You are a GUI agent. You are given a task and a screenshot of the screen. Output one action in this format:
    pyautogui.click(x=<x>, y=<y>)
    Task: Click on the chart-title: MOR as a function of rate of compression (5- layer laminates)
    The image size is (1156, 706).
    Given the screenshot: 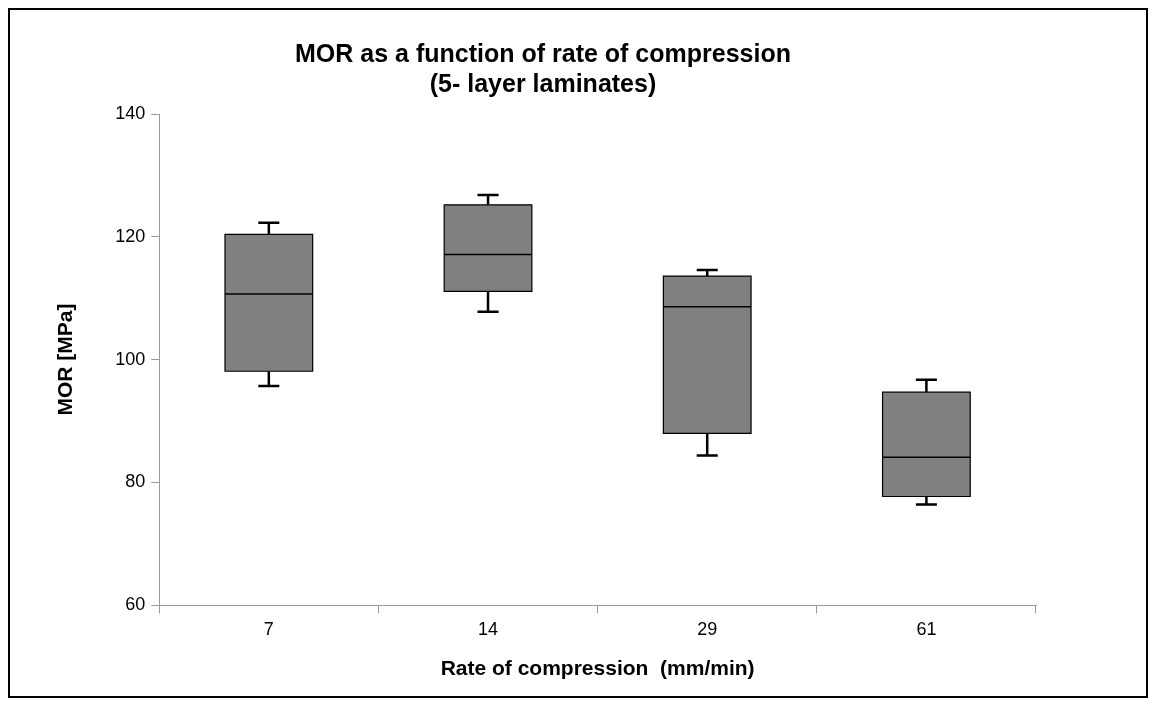 What is the action you would take?
    pyautogui.click(x=543, y=67)
    